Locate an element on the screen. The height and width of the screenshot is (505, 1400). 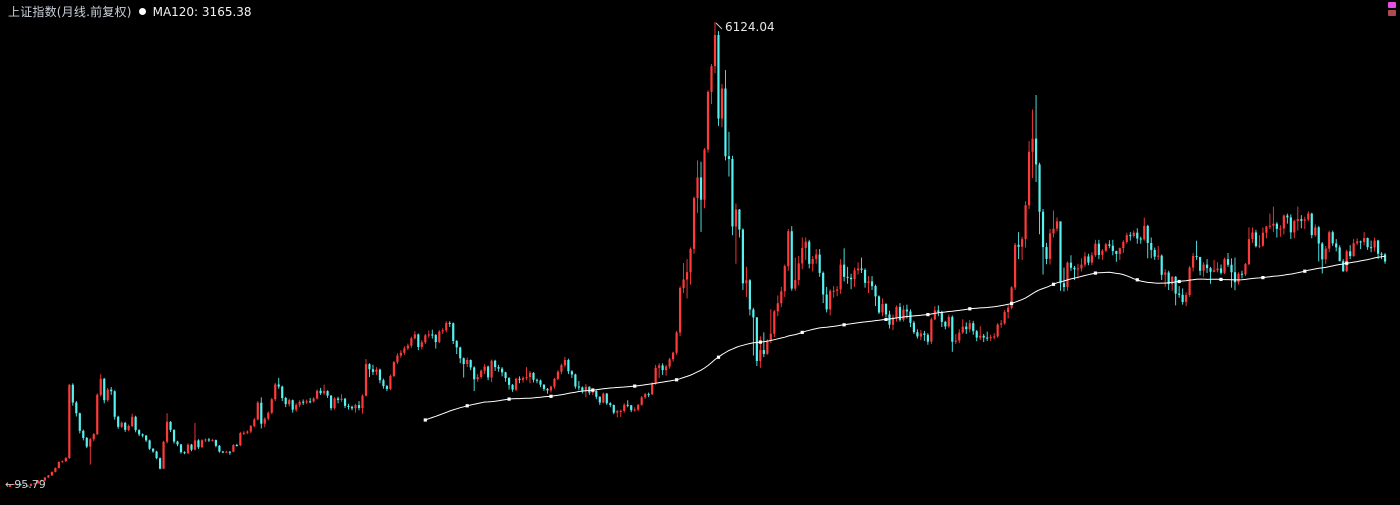
ma120-value-label: MA120: 3165.38 is located at coordinates (202, 11).